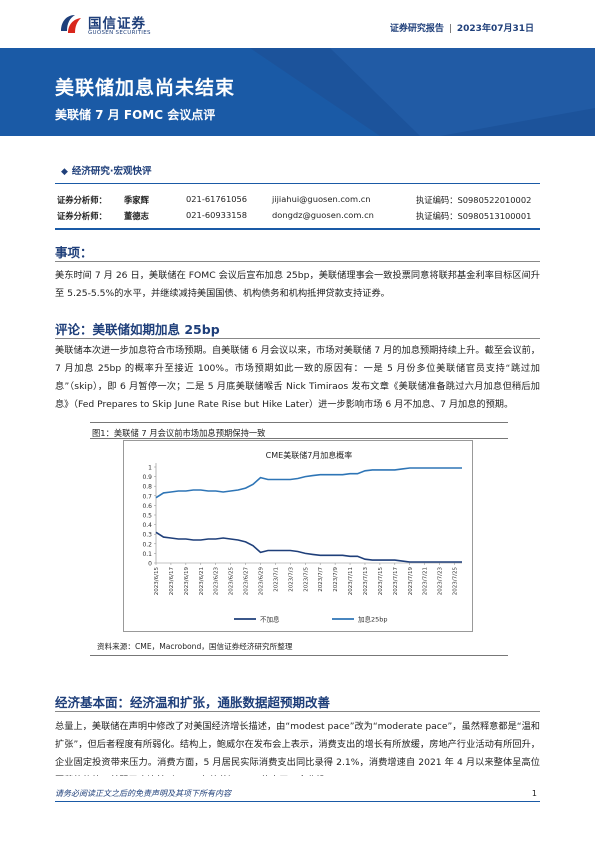  Describe the element at coordinates (336, 579) in the screenshot. I see `x-tick-label: 2023/7/9` at that location.